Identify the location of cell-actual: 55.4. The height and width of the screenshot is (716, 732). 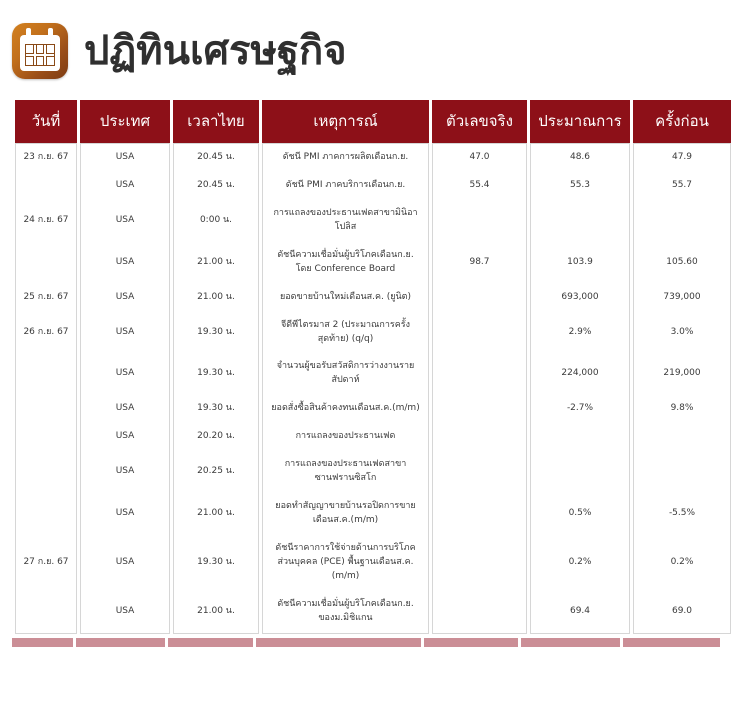
(479, 185).